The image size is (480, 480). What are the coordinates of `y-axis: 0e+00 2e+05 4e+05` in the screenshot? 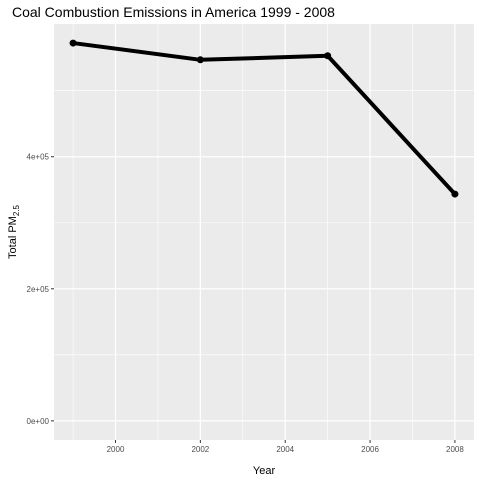 It's located at (40, 289).